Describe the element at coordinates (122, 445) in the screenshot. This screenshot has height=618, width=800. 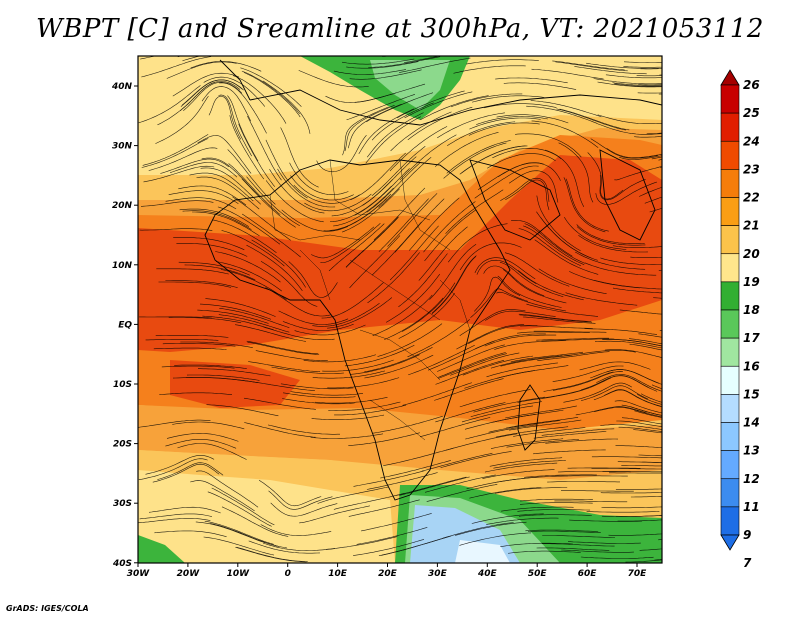
I see `lat-tick-label: 20S` at that location.